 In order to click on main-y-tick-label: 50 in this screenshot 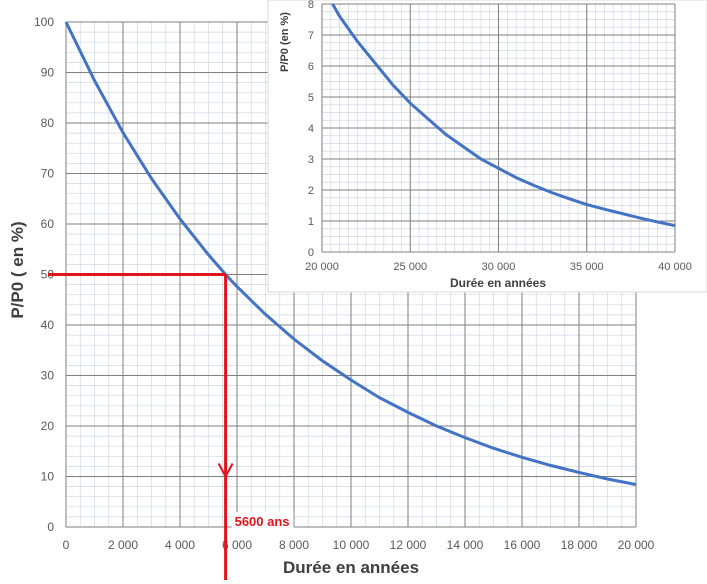, I will do `click(48, 275)`.